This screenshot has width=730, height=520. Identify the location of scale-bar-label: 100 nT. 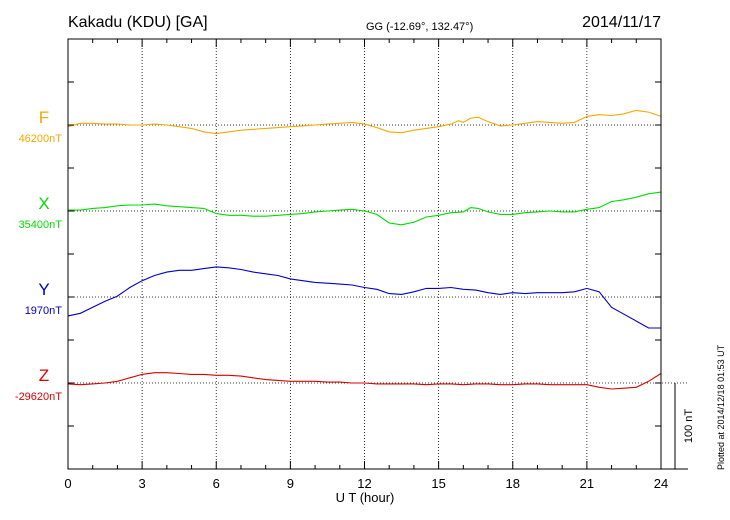
(689, 426).